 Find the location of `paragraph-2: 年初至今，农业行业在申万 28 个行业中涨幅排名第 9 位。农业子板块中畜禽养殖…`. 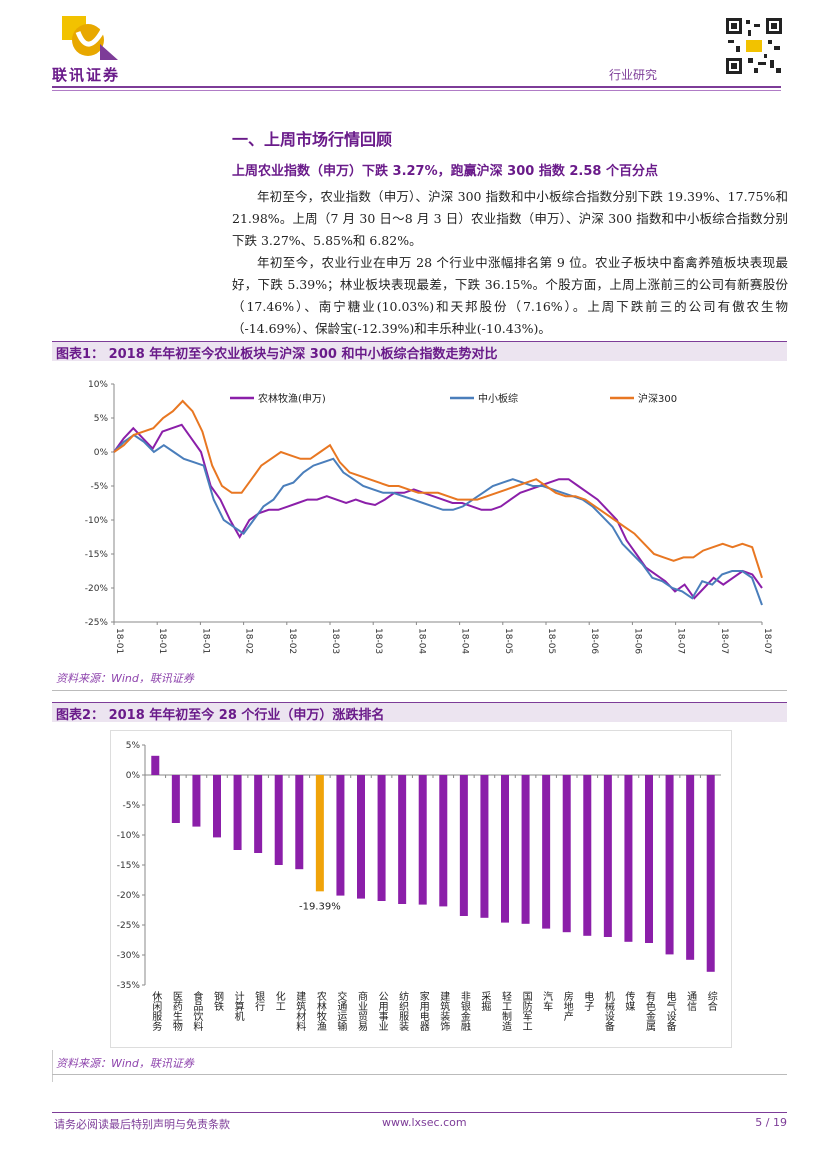

paragraph-2: 年初至今，农业行业在申万 28 个行业中涨幅排名第 9 位。农业子板块中畜禽养殖… is located at coordinates (510, 295).